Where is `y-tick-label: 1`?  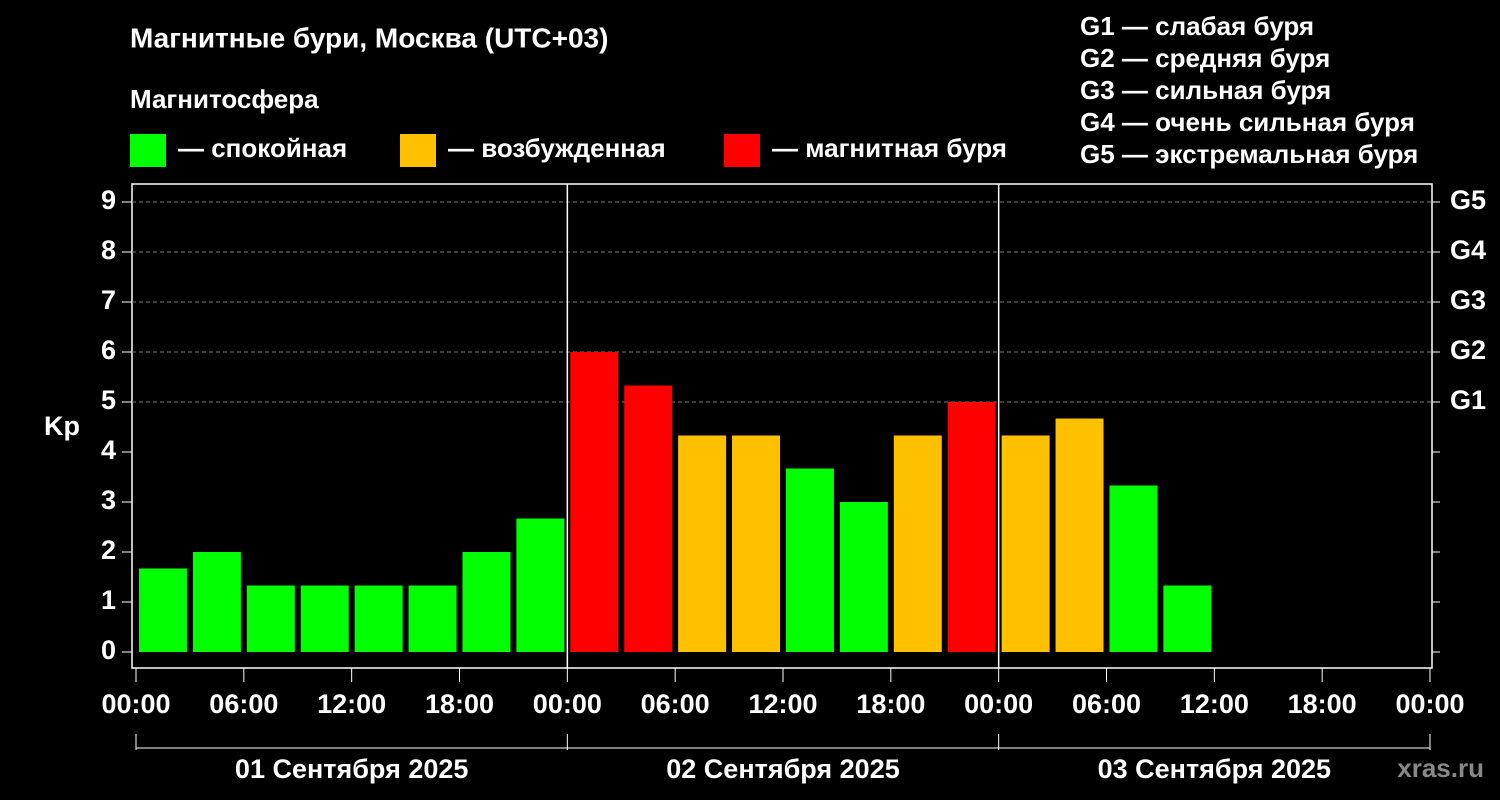 y-tick-label: 1 is located at coordinates (108, 600).